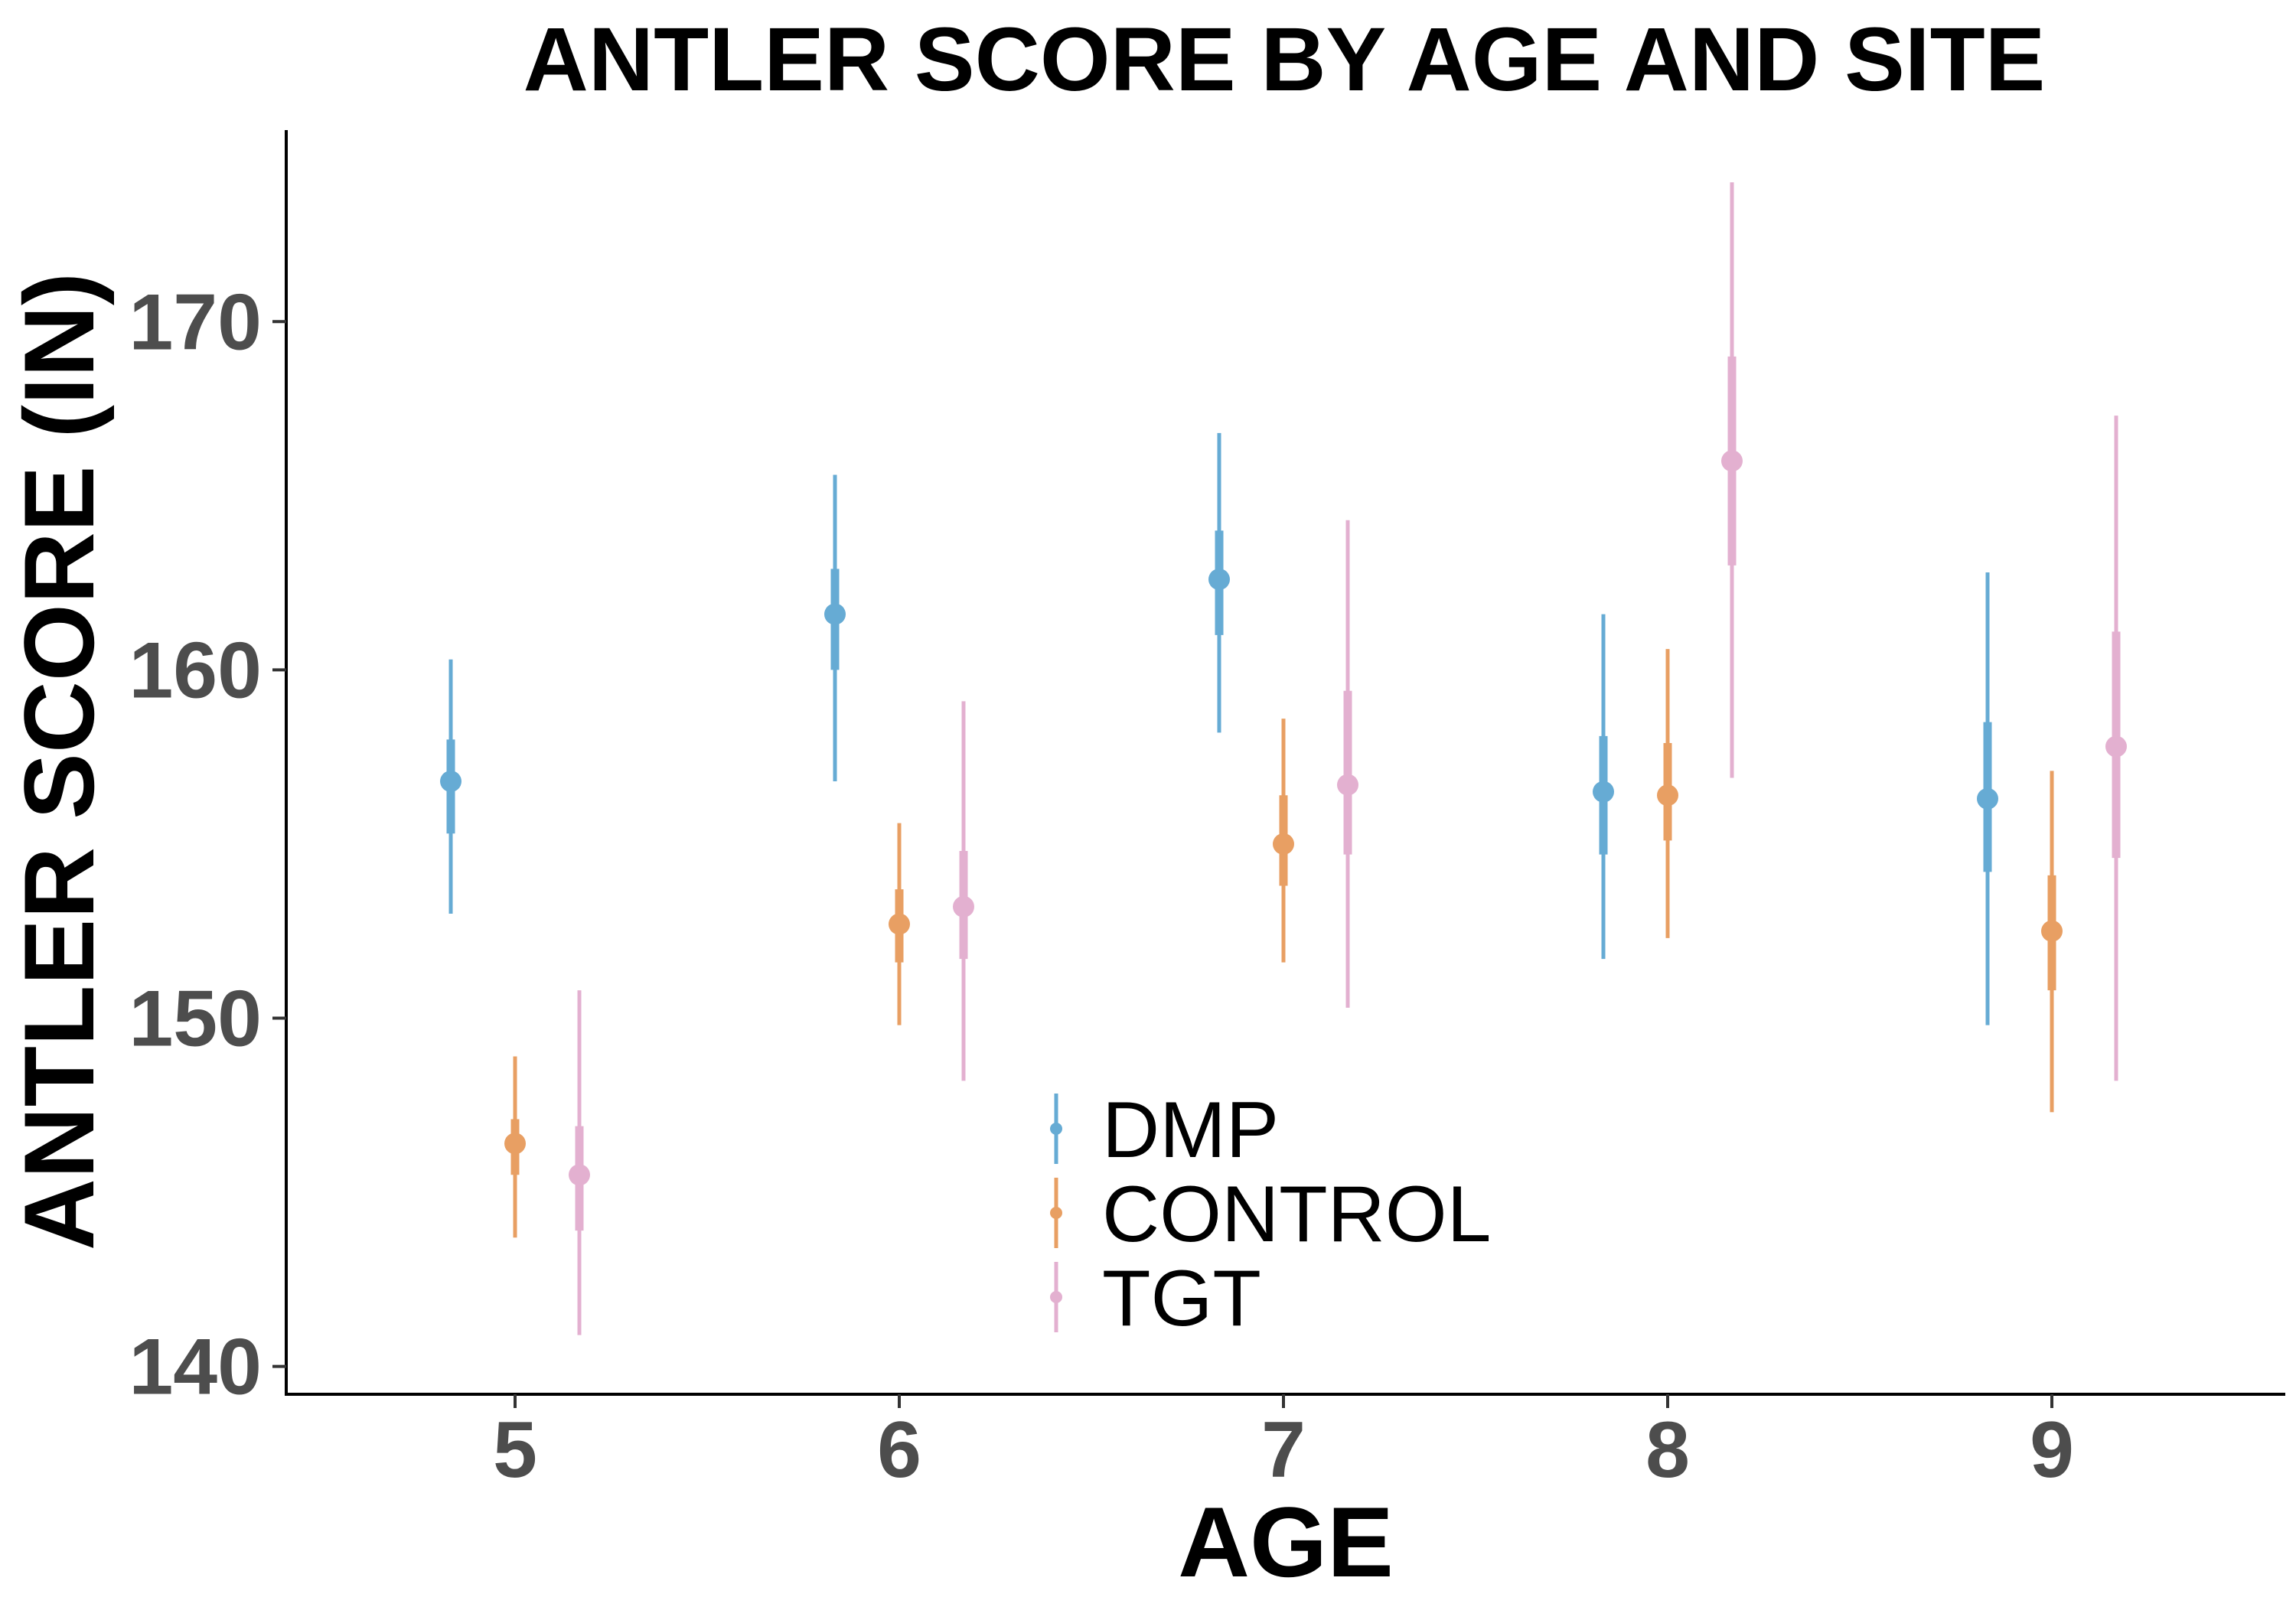 The height and width of the screenshot is (1607, 2296). I want to click on x-axis-ticks: 5 6 7 8 9, so click(1283, 1444).